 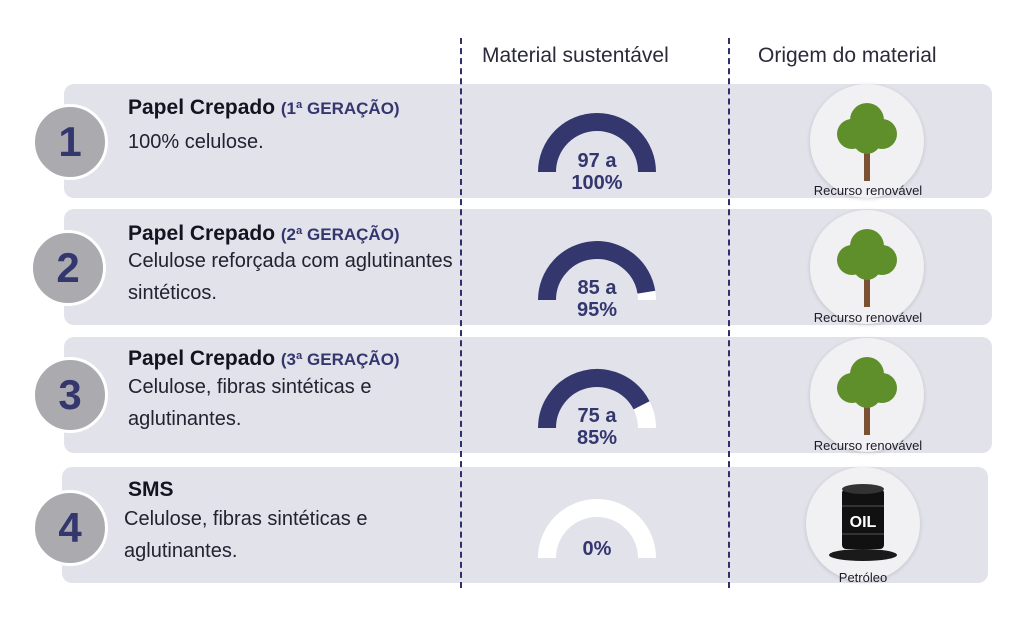 What do you see at coordinates (70, 395) in the screenshot?
I see `row-number-badge: 3` at bounding box center [70, 395].